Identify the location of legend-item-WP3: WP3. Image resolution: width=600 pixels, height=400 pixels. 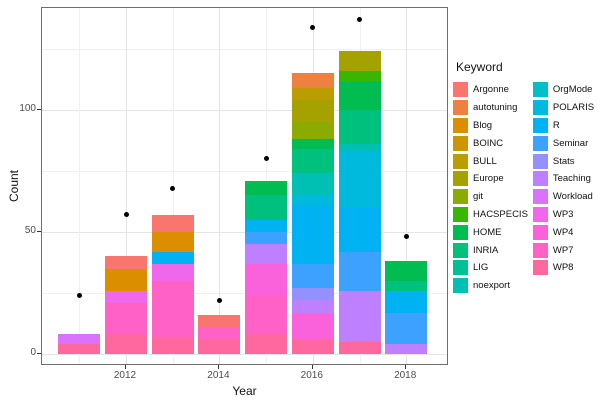
(565, 215).